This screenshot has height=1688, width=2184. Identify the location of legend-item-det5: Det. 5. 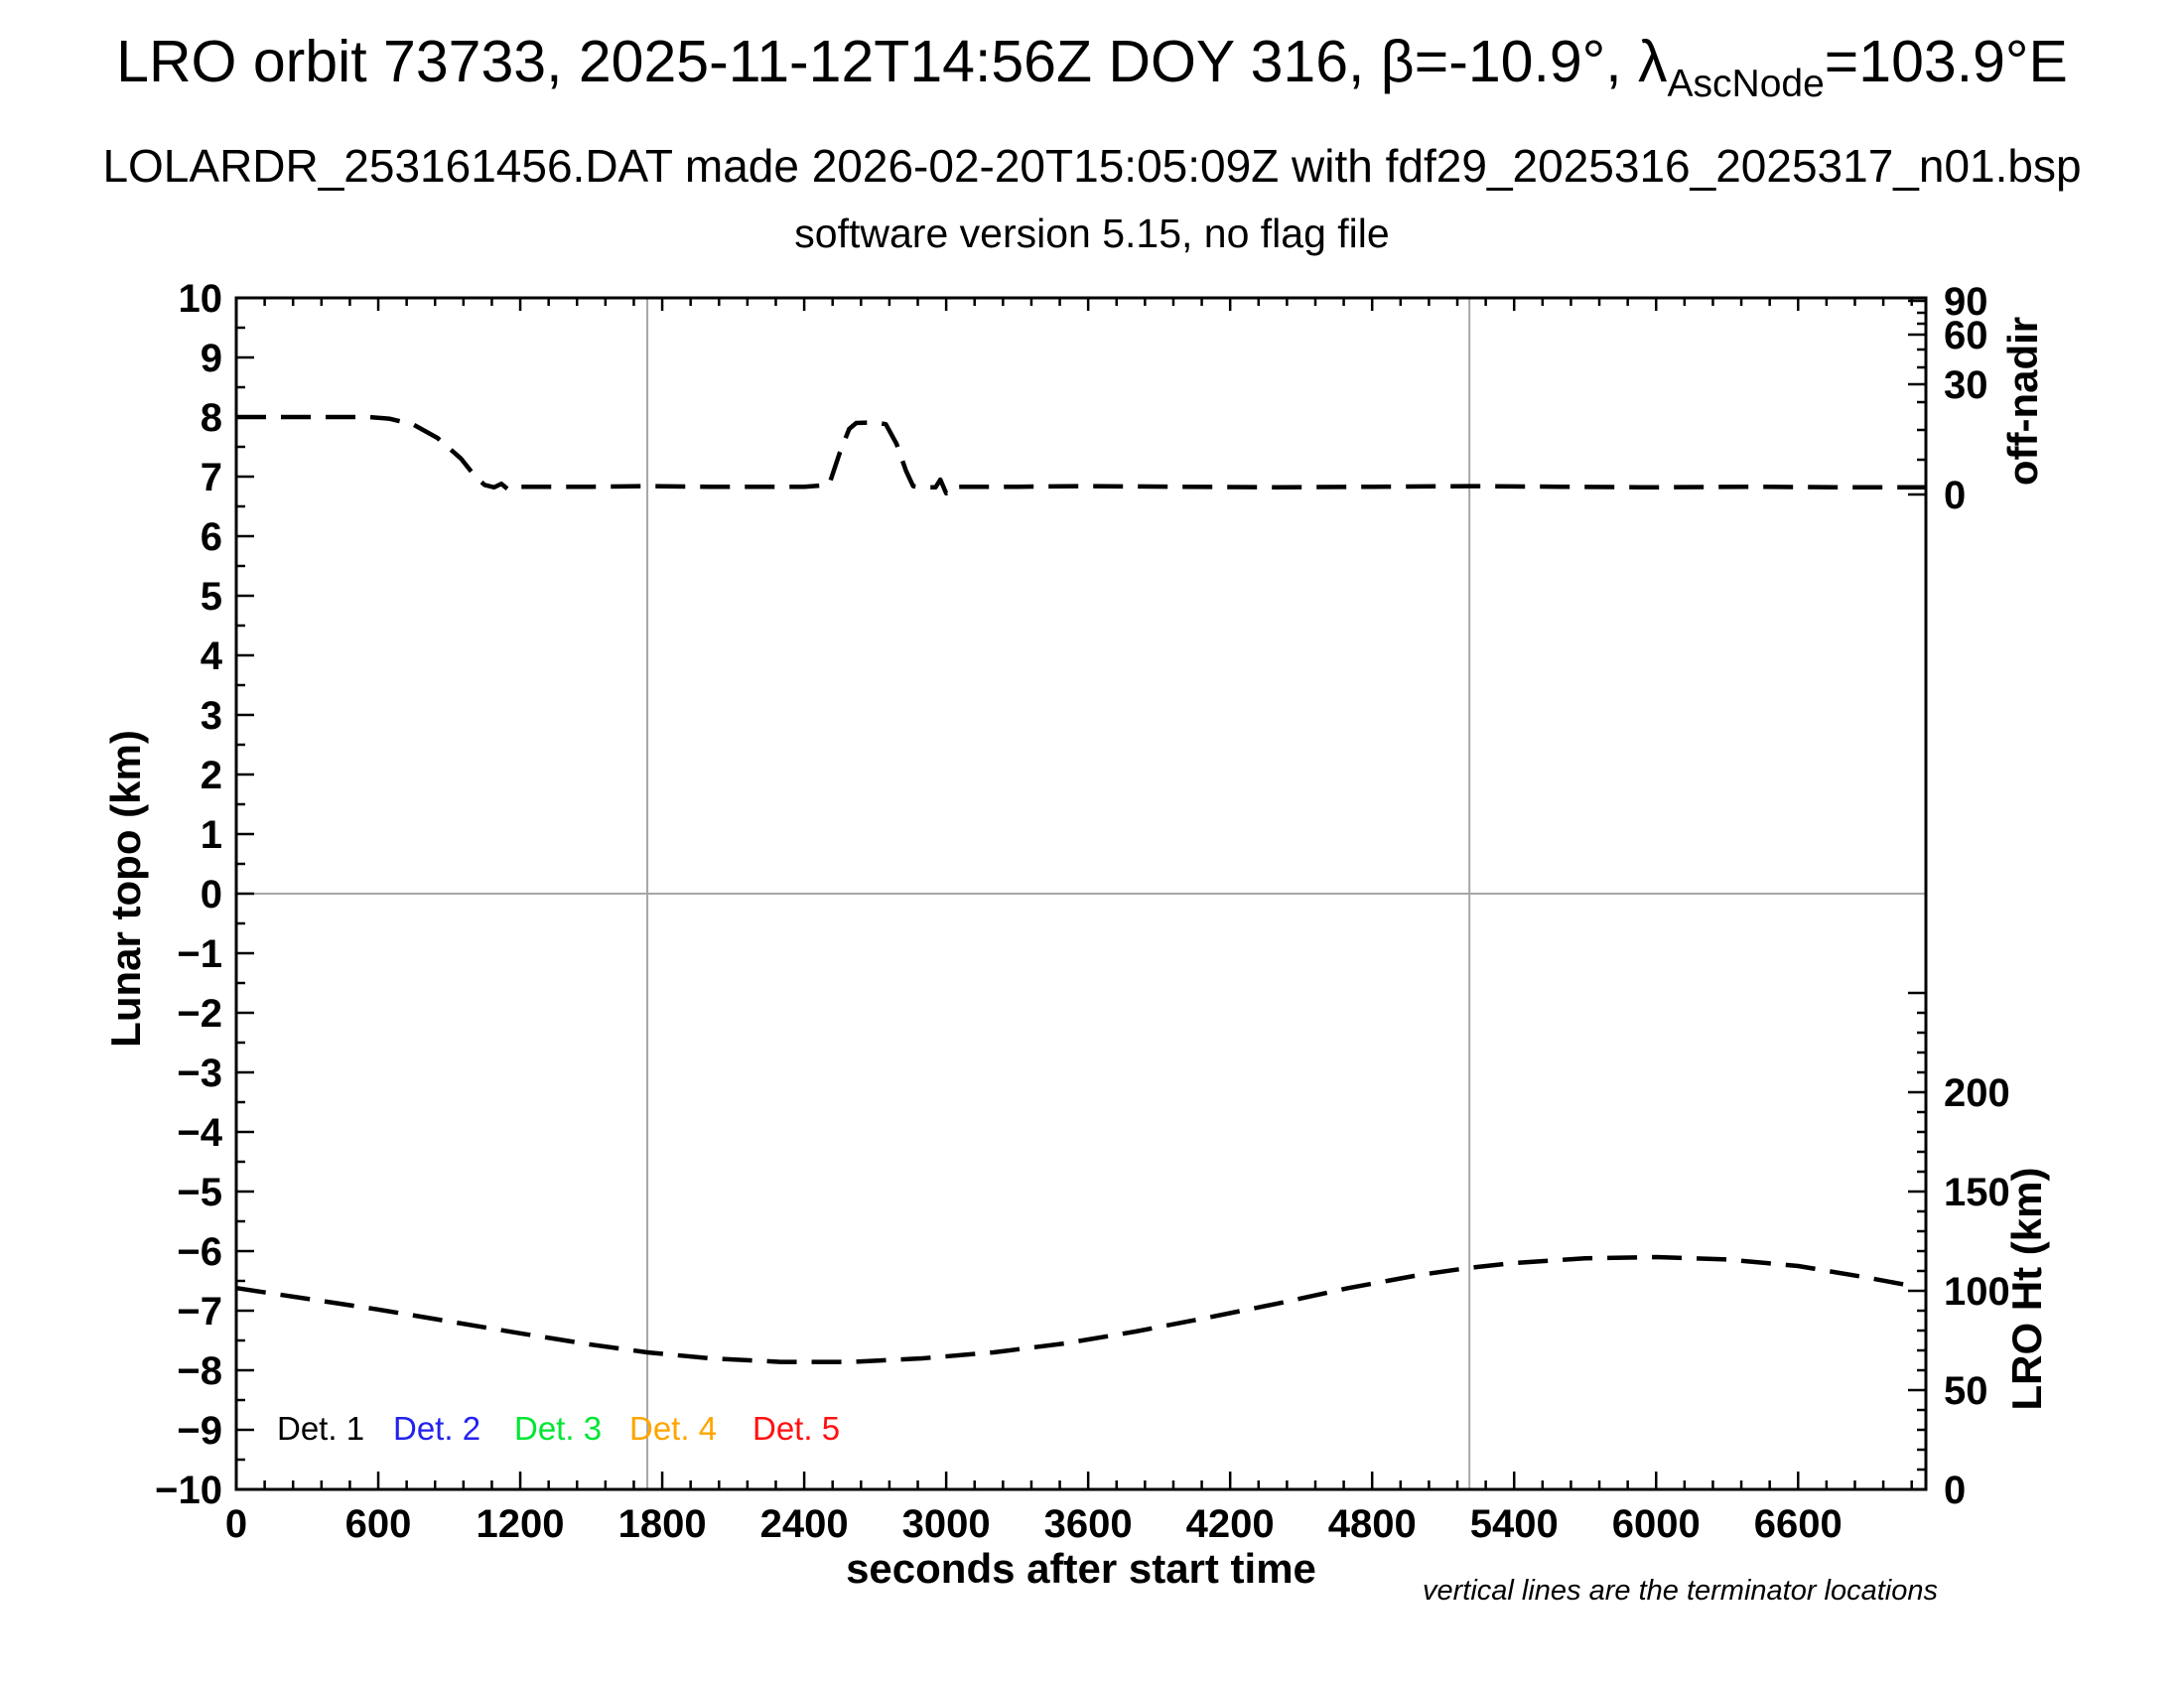
(796, 1428).